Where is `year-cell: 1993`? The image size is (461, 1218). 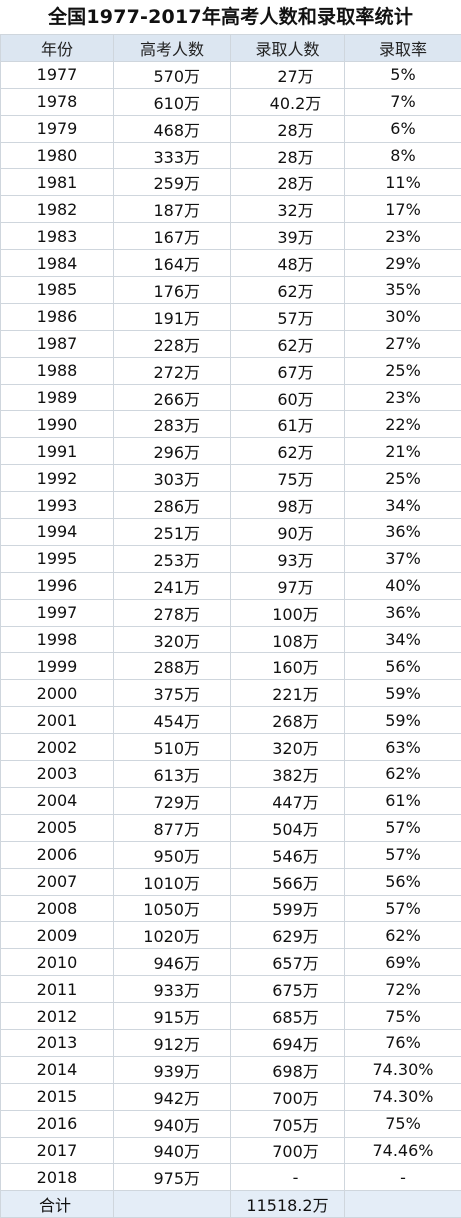
year-cell: 1993 is located at coordinates (57, 505).